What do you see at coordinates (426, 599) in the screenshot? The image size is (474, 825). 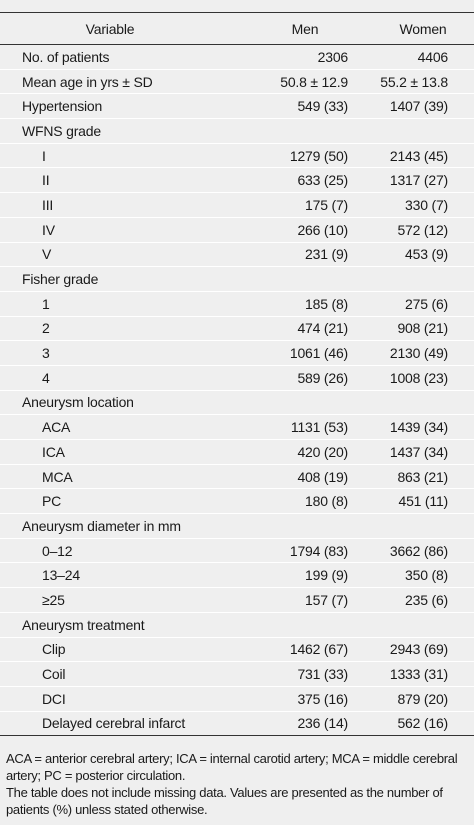 I see `women-cell: 235 (6)` at bounding box center [426, 599].